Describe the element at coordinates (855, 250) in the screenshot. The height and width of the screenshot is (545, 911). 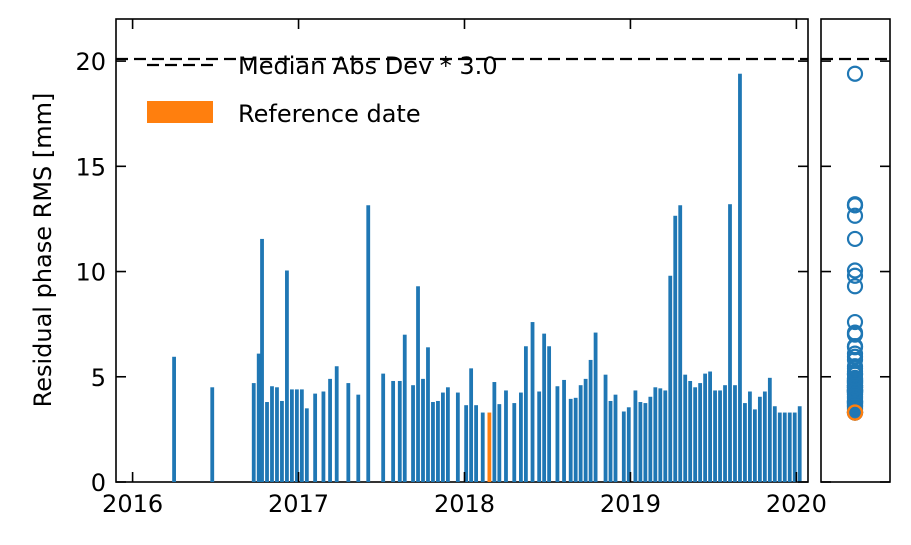
I see `side-plot-frame` at that location.